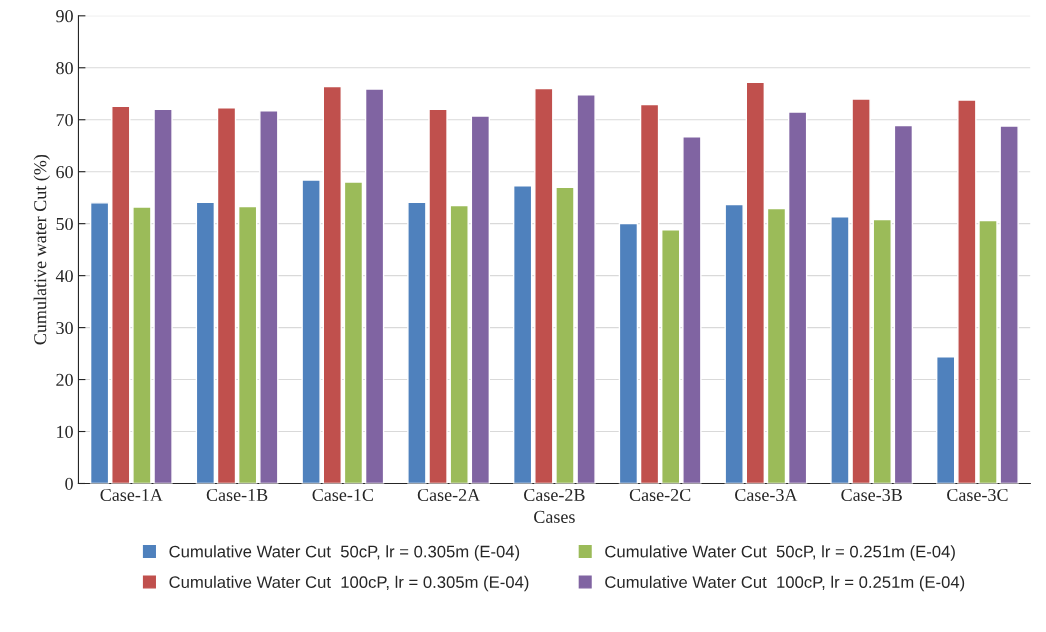 The width and height of the screenshot is (1046, 632). I want to click on y-axis-title: Cumulative water Cut (%), so click(41, 249).